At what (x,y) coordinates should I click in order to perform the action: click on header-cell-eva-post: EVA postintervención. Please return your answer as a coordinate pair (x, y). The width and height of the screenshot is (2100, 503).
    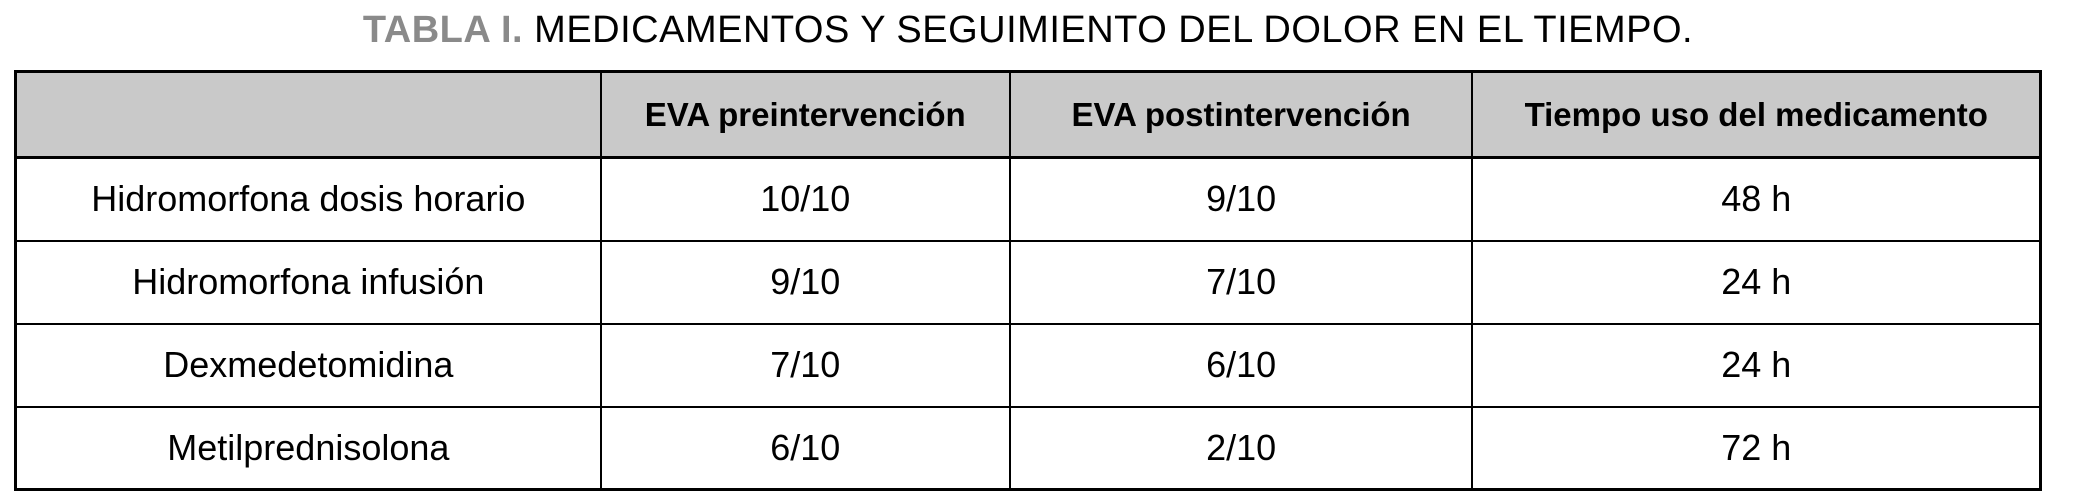
    Looking at the image, I should click on (1241, 114).